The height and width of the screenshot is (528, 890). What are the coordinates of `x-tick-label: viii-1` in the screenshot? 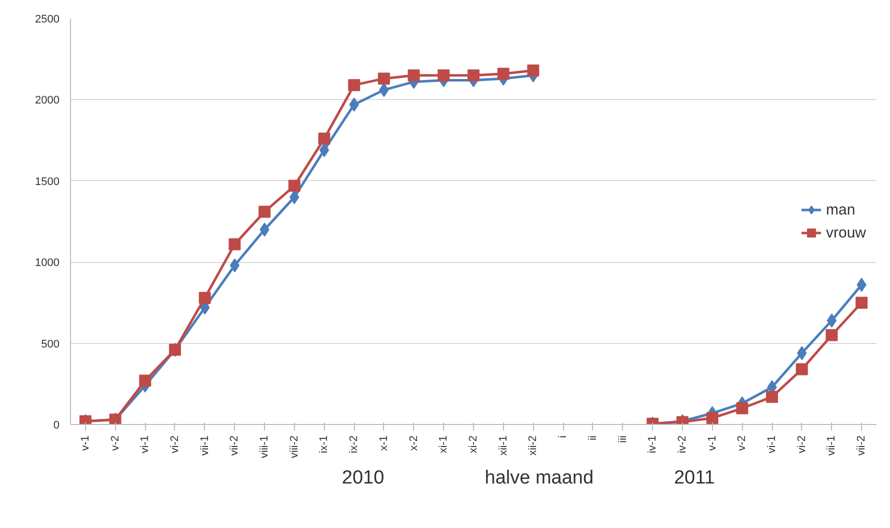 It's located at (264, 446).